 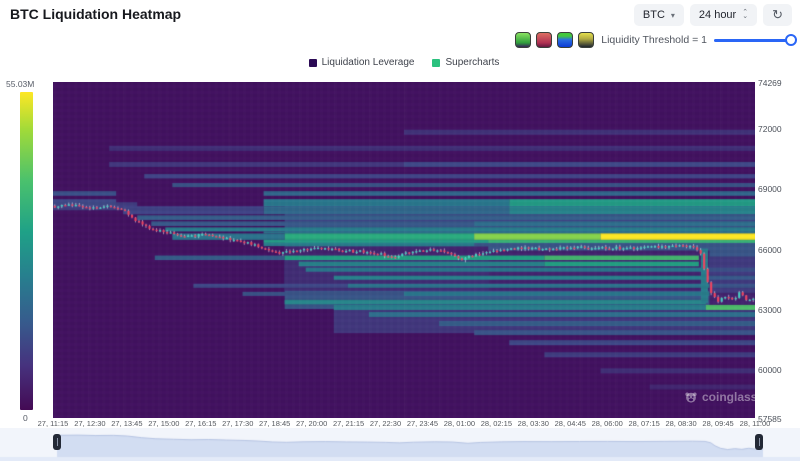 I want to click on time-tick-label: 27, 23:45, so click(x=422, y=423).